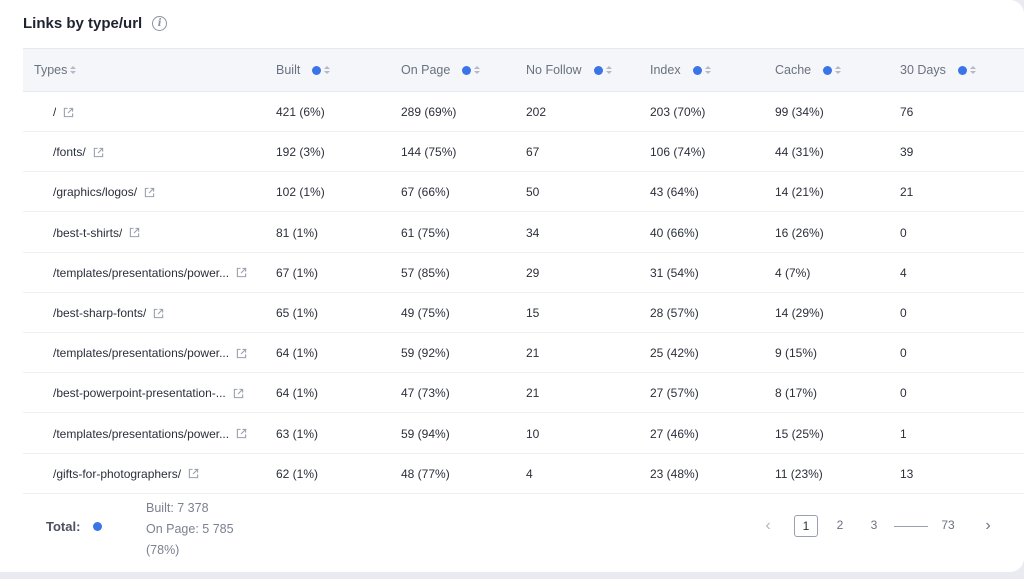  I want to click on cell-built: 62 (1%), so click(297, 474).